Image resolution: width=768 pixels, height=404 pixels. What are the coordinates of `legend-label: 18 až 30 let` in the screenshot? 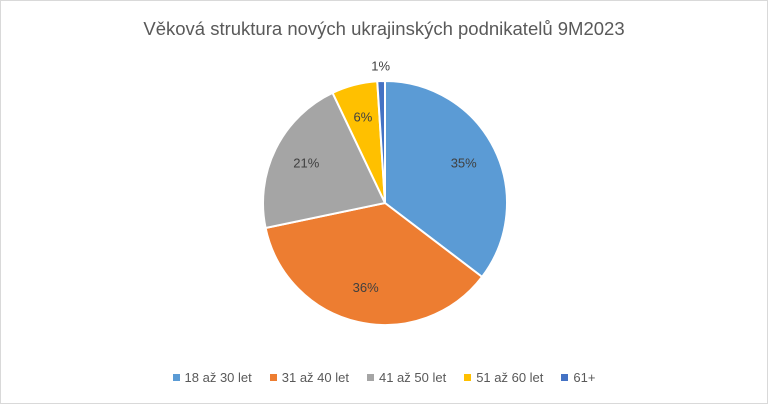 It's located at (218, 377).